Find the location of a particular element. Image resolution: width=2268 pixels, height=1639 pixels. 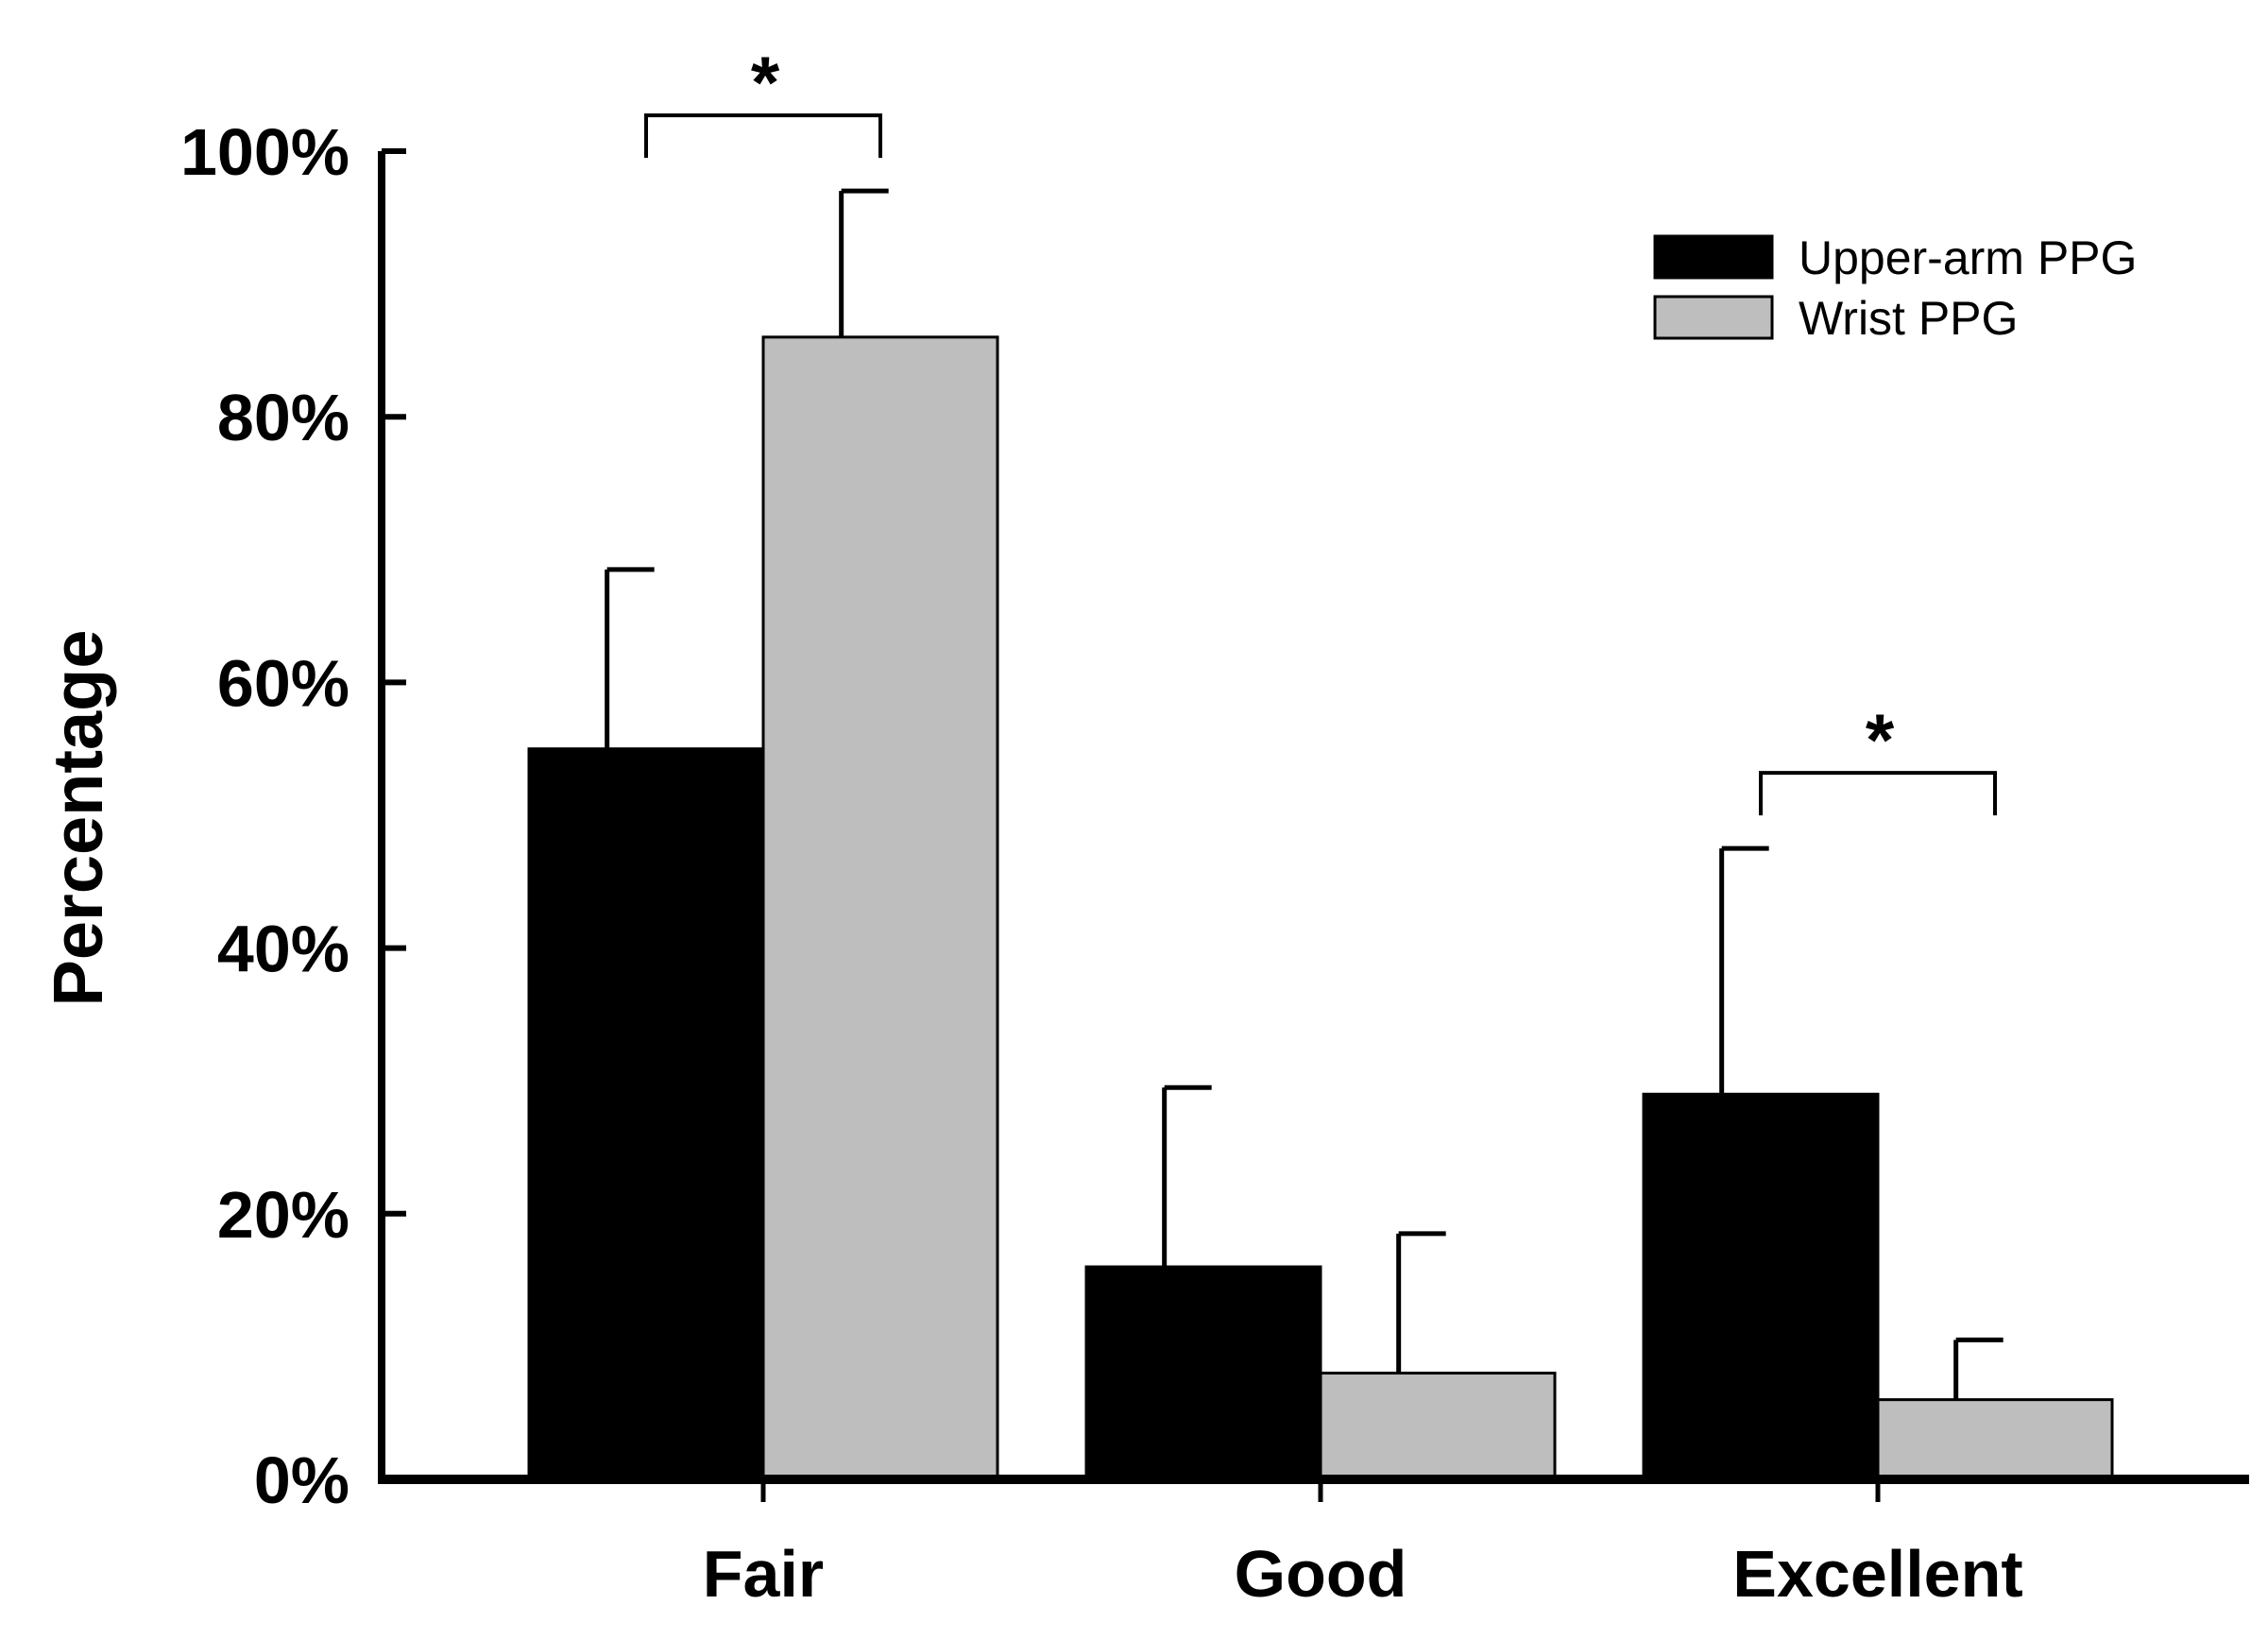

x-ticks: Fair Good Excellent is located at coordinates (1363, 1545).